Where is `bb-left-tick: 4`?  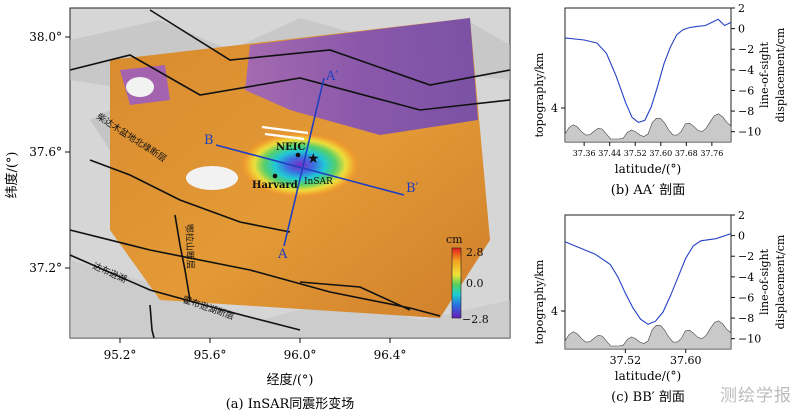 bb-left-tick: 4 is located at coordinates (554, 311).